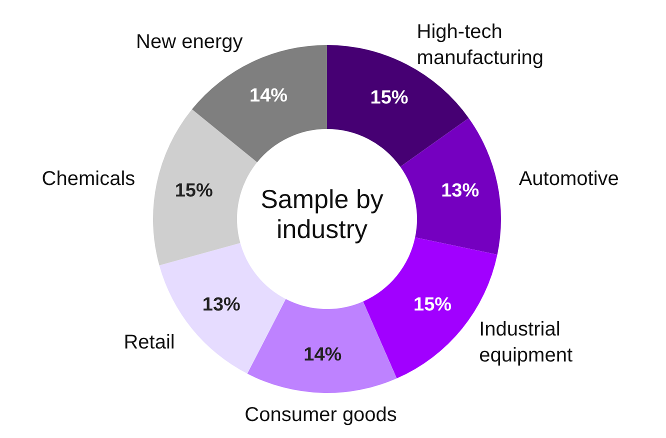 This screenshot has height=438, width=666. Describe the element at coordinates (149, 343) in the screenshot. I see `slice-label: Retail` at that location.